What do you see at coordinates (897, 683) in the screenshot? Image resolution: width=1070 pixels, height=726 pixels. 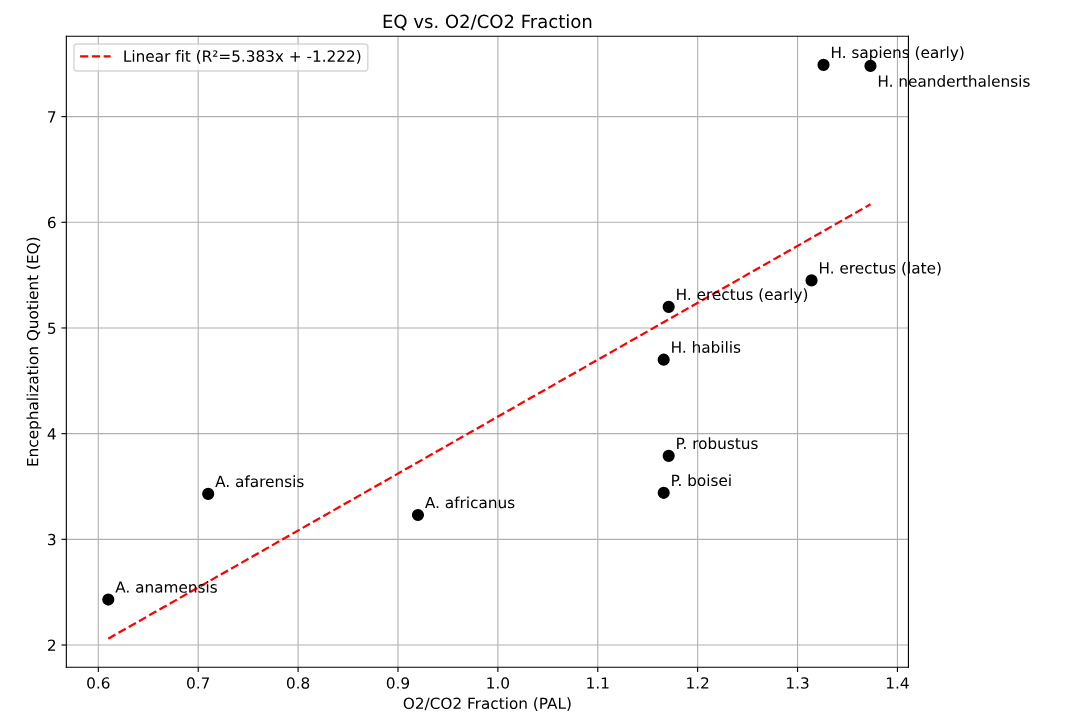 I see `x-tick-label: 1.4` at bounding box center [897, 683].